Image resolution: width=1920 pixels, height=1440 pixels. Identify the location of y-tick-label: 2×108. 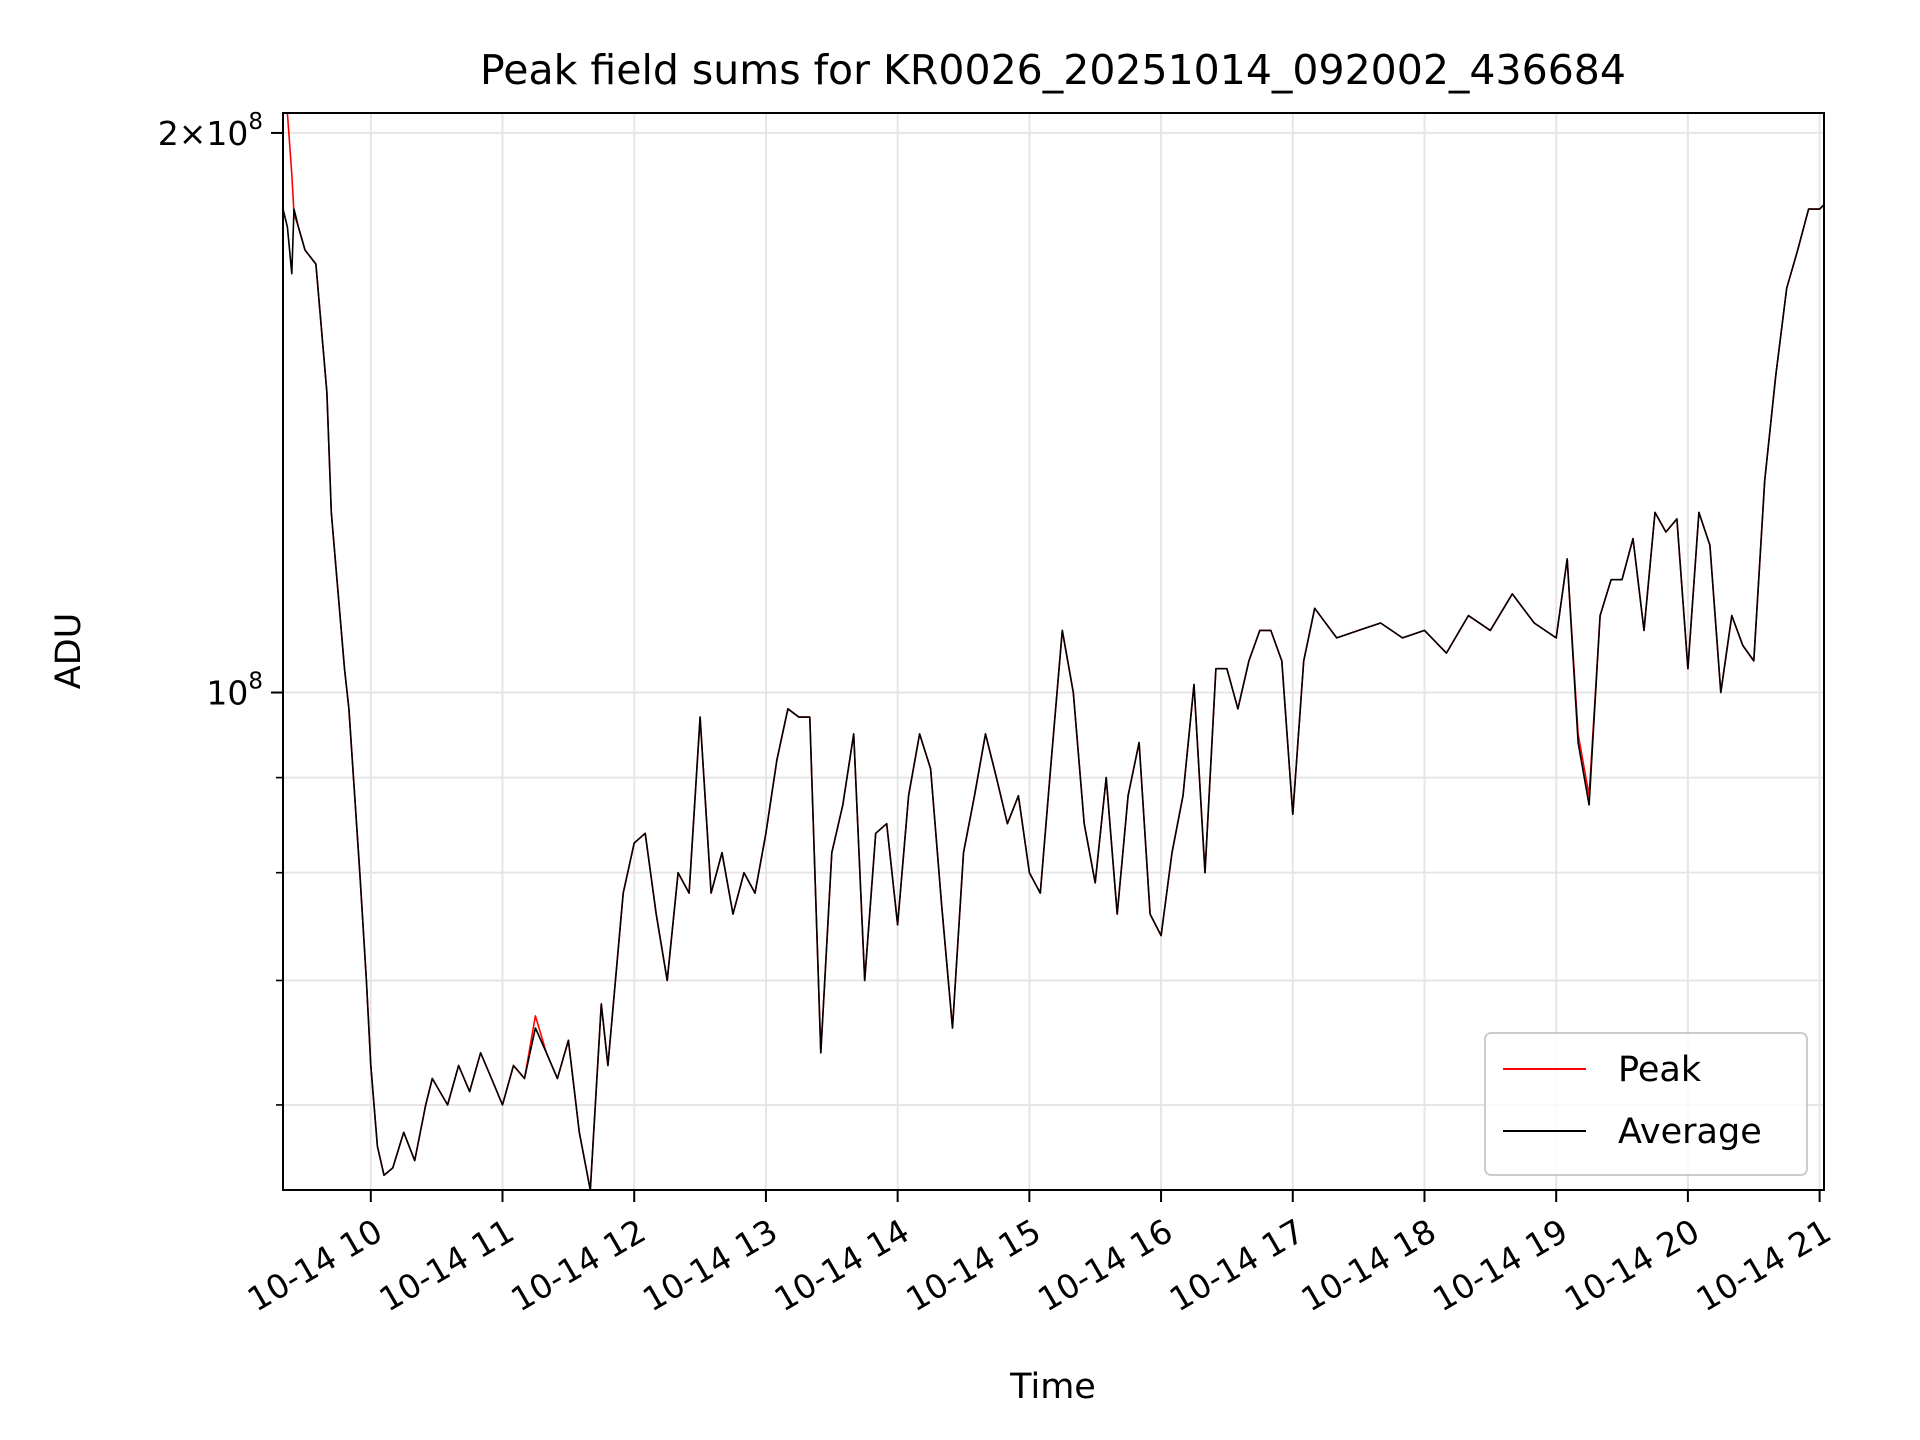
(210, 131).